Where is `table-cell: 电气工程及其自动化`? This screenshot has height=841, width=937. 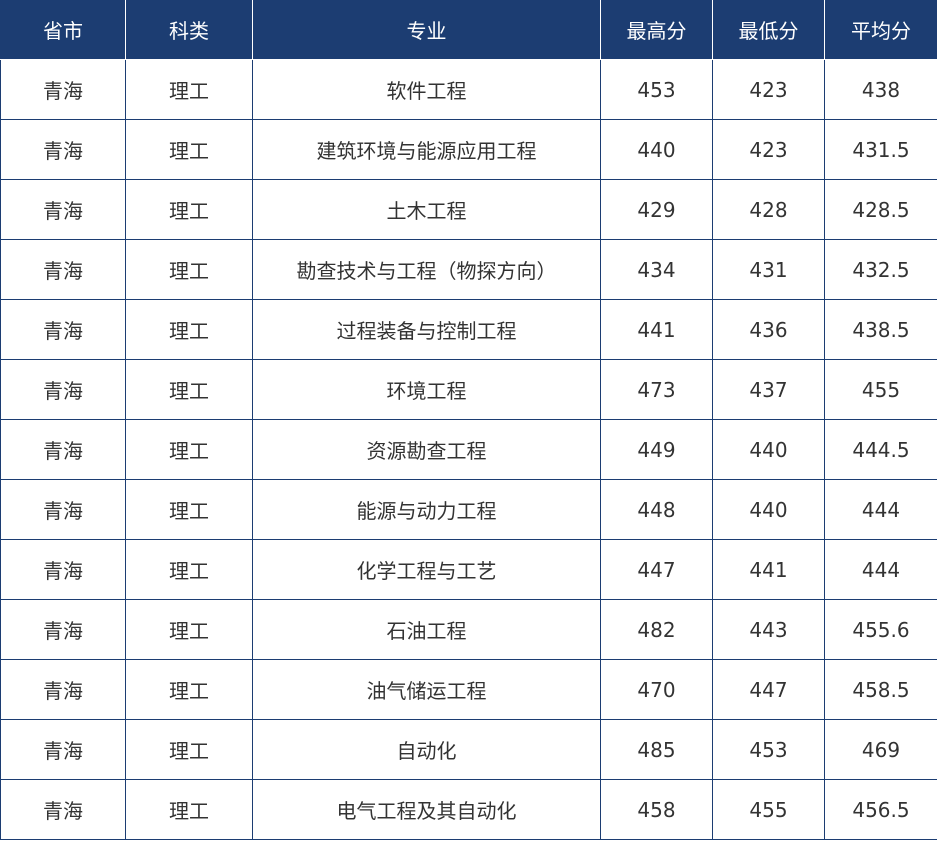
table-cell: 电气工程及其自动化 is located at coordinates (426, 809).